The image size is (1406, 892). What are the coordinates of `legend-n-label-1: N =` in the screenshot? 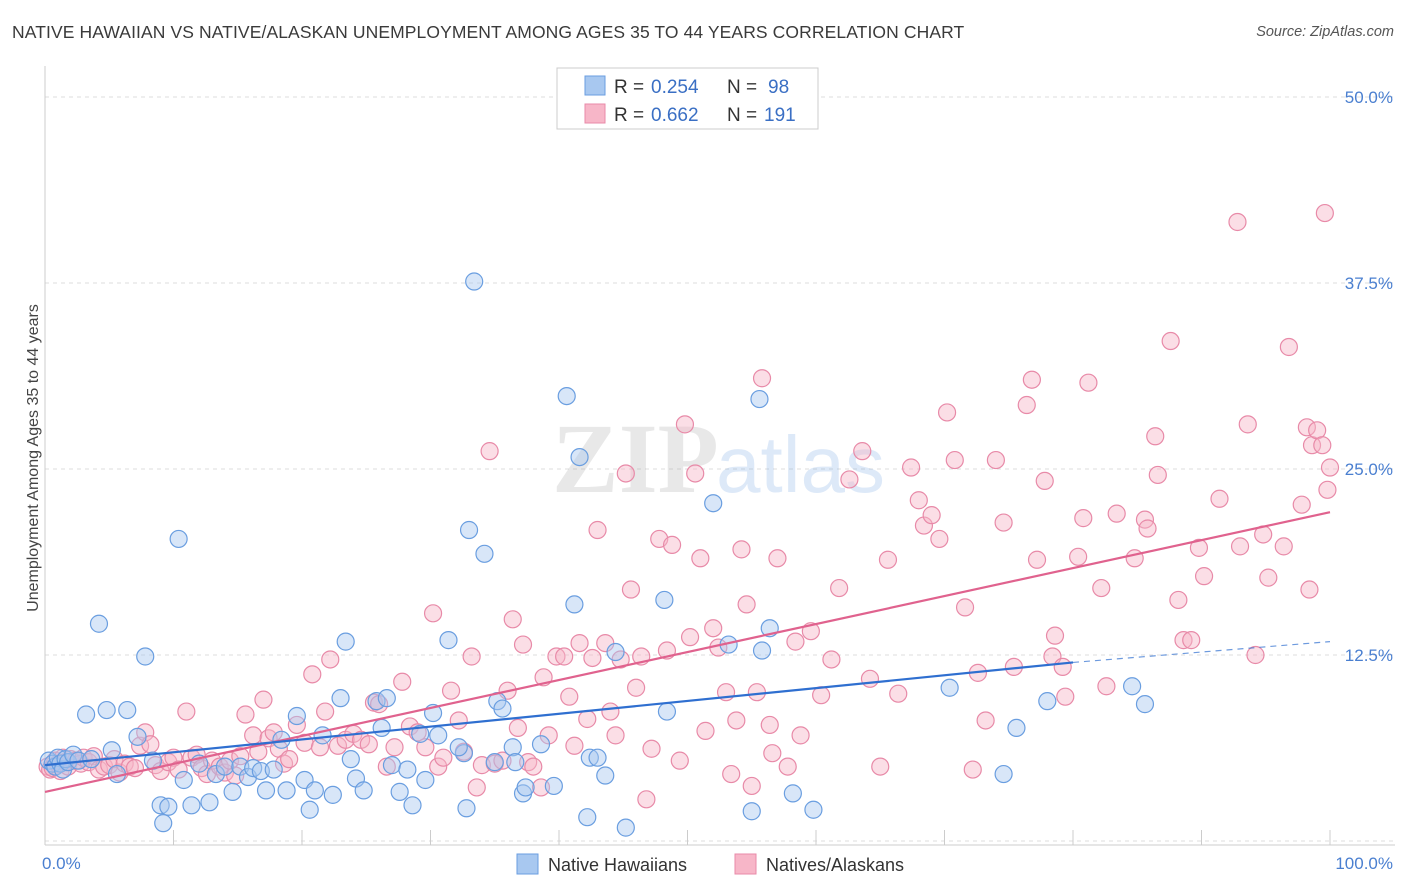 It's located at (742, 87).